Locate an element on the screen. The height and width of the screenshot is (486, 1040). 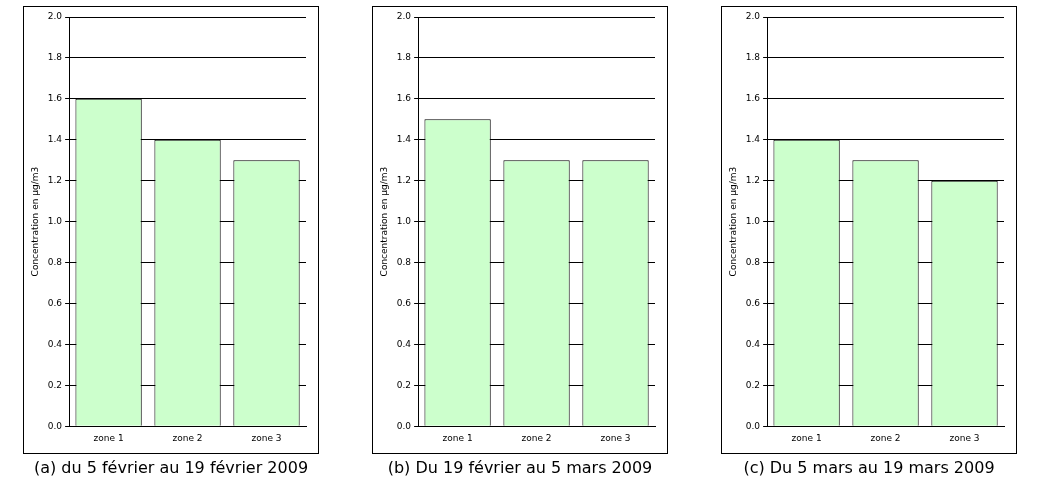
text: (b) Du 19 février au 5 mars 2009 is located at coordinates (520, 467).